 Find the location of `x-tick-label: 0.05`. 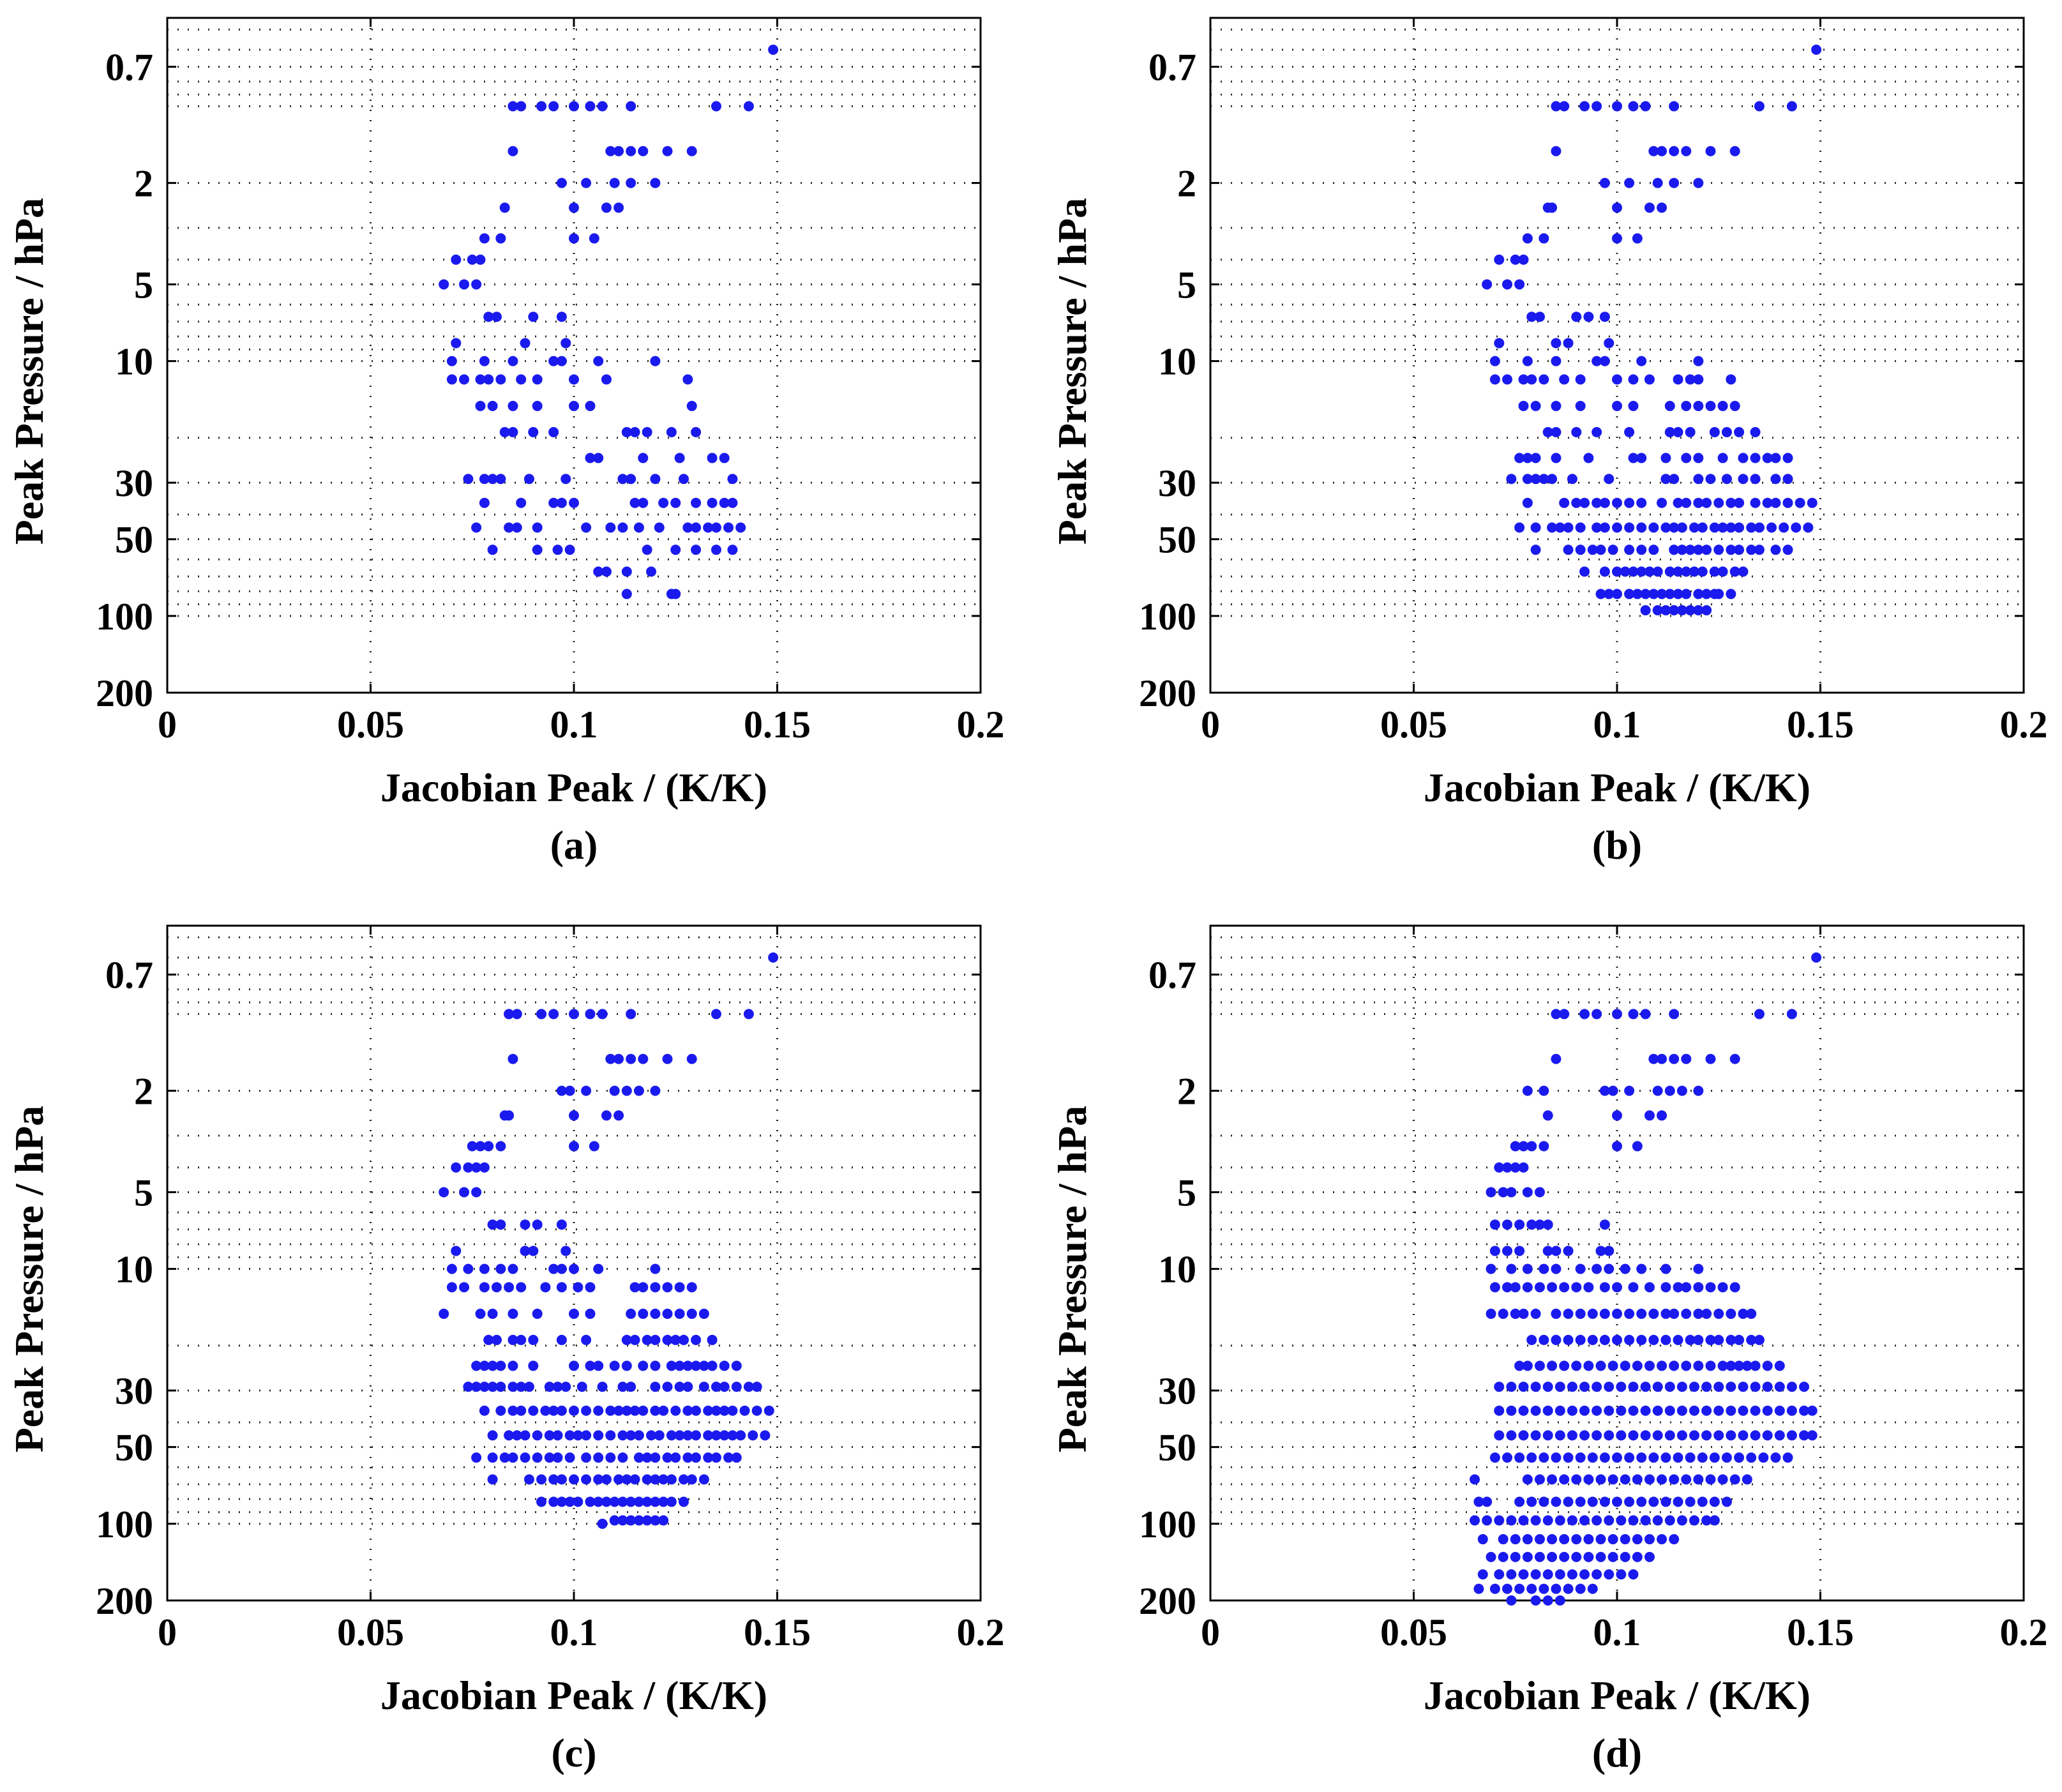

x-tick-label: 0.05 is located at coordinates (370, 725).